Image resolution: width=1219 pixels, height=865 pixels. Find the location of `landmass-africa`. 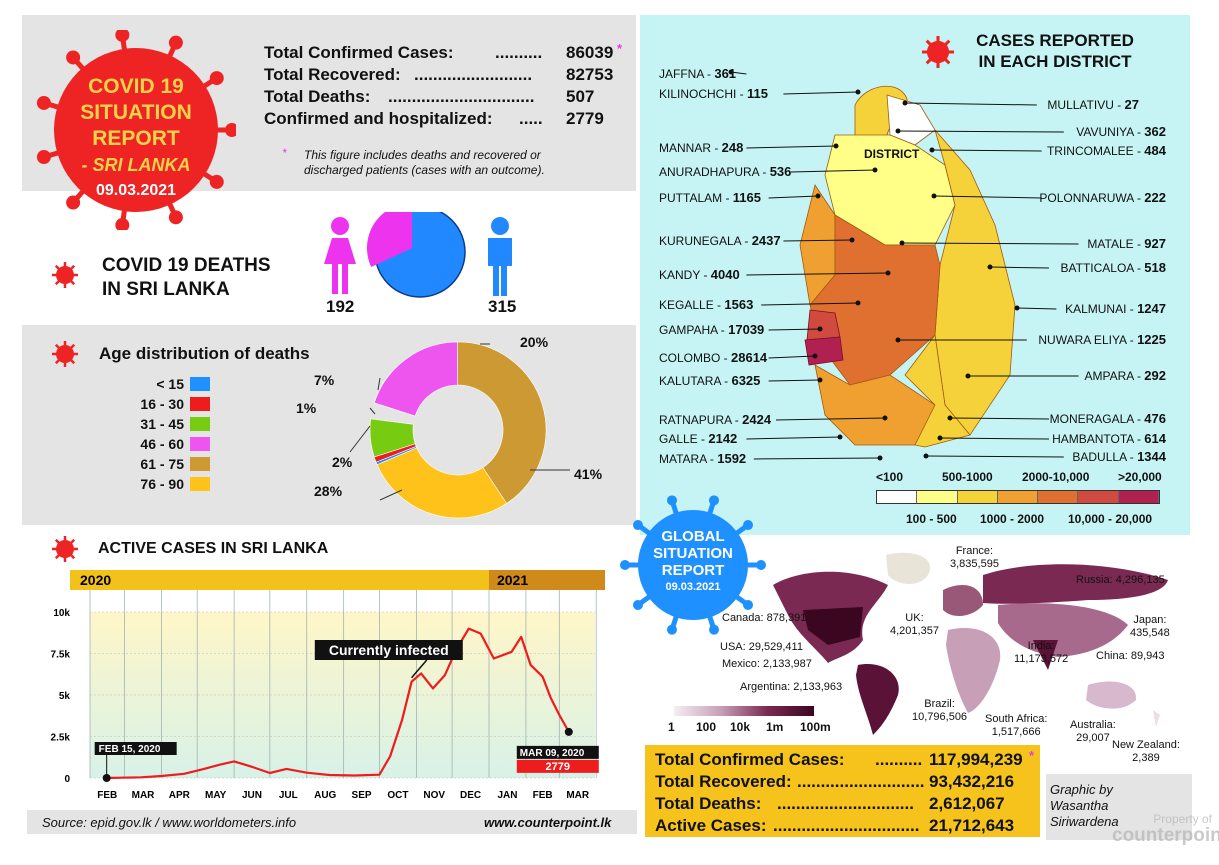

landmass-africa is located at coordinates (973, 670).